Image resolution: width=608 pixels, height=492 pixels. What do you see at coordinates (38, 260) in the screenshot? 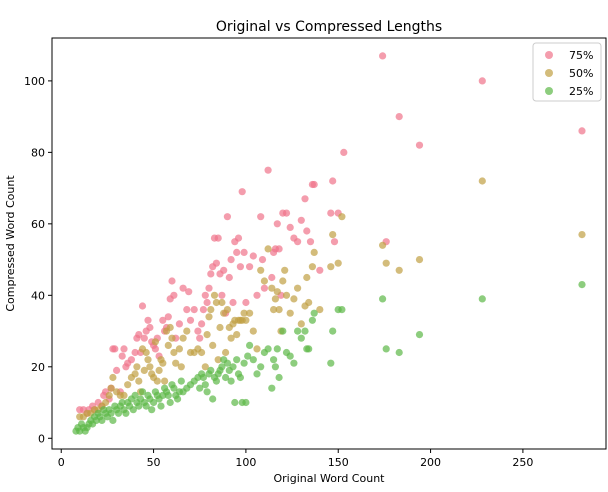
I see `y-axis: 0 20 40 60 80 100` at bounding box center [38, 260].